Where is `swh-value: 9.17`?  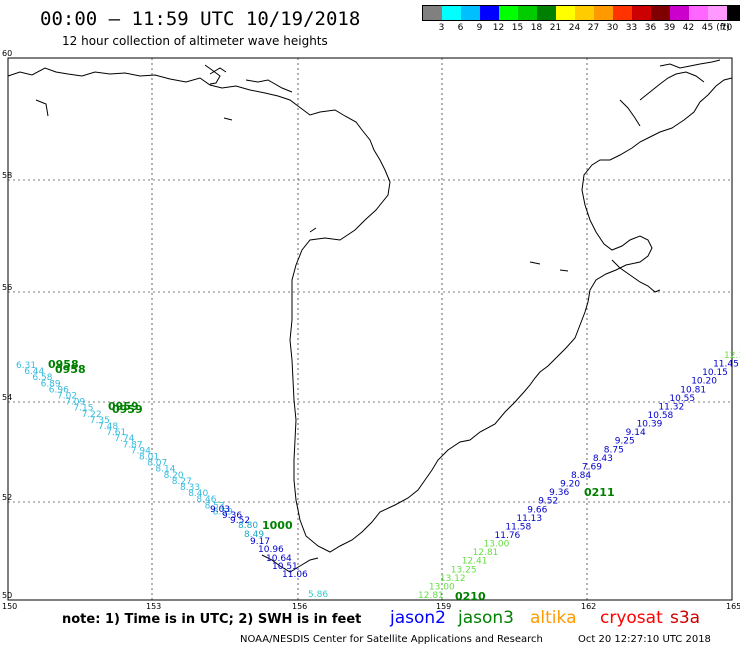 swh-value: 9.17 is located at coordinates (260, 542).